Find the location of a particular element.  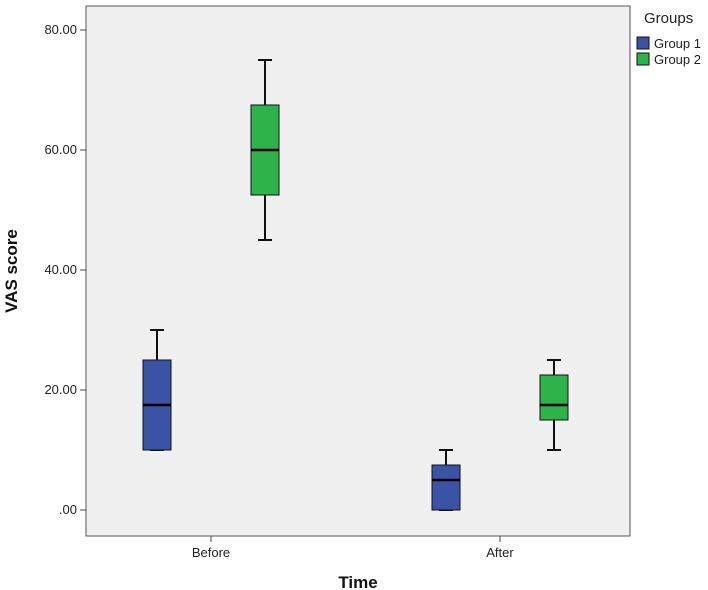

box-group-2-after is located at coordinates (554, 405).